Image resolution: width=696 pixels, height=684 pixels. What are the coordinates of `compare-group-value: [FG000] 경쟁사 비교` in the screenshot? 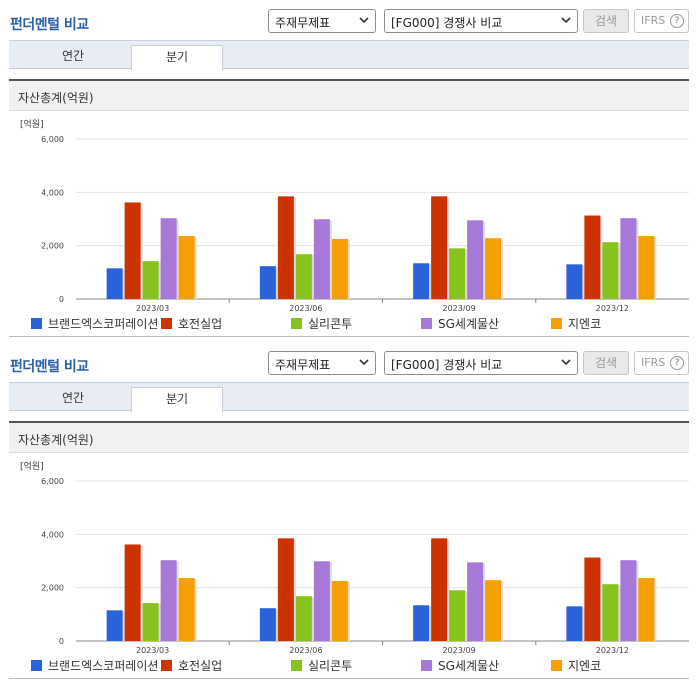 It's located at (447, 23).